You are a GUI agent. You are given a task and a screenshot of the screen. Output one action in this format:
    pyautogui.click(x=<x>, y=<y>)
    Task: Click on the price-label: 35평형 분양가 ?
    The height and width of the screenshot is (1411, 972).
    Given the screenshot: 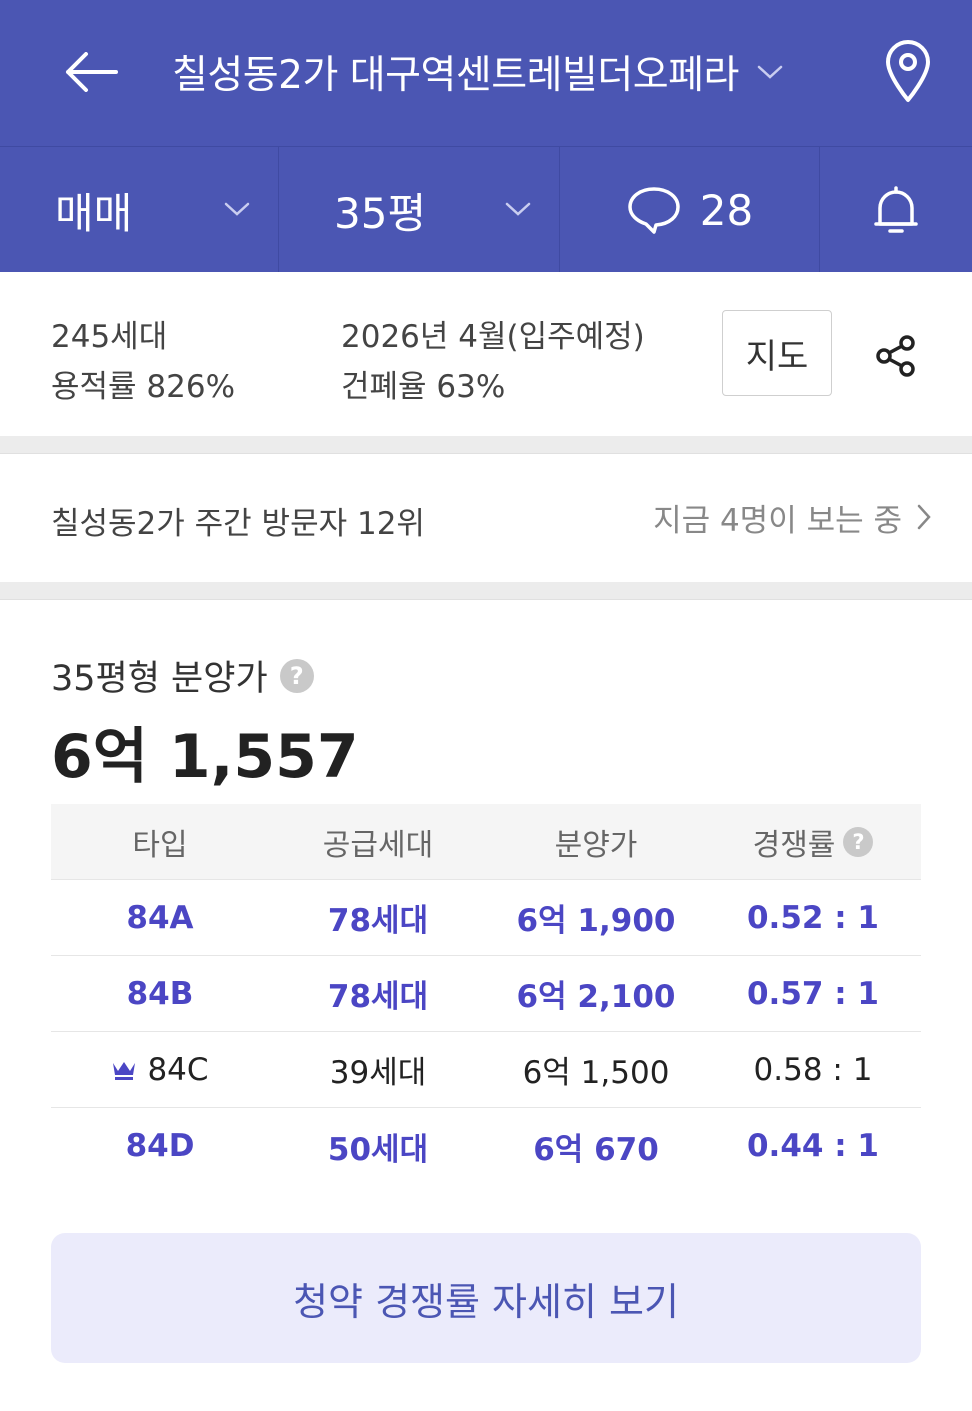 What is the action you would take?
    pyautogui.click(x=182, y=675)
    